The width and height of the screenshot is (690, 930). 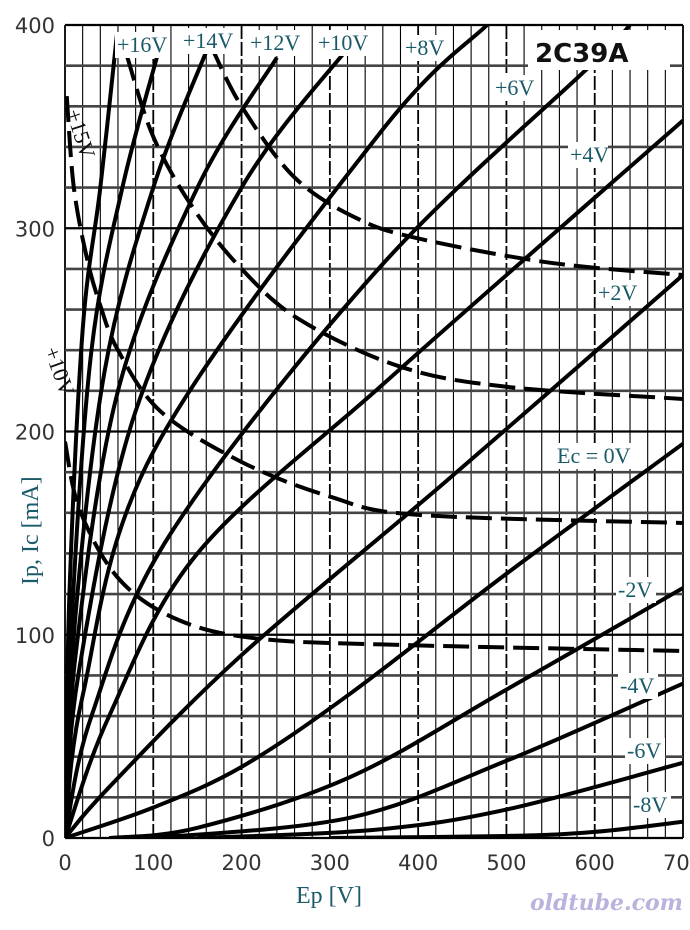 I want to click on chart-title: 2C39A, so click(x=581, y=54).